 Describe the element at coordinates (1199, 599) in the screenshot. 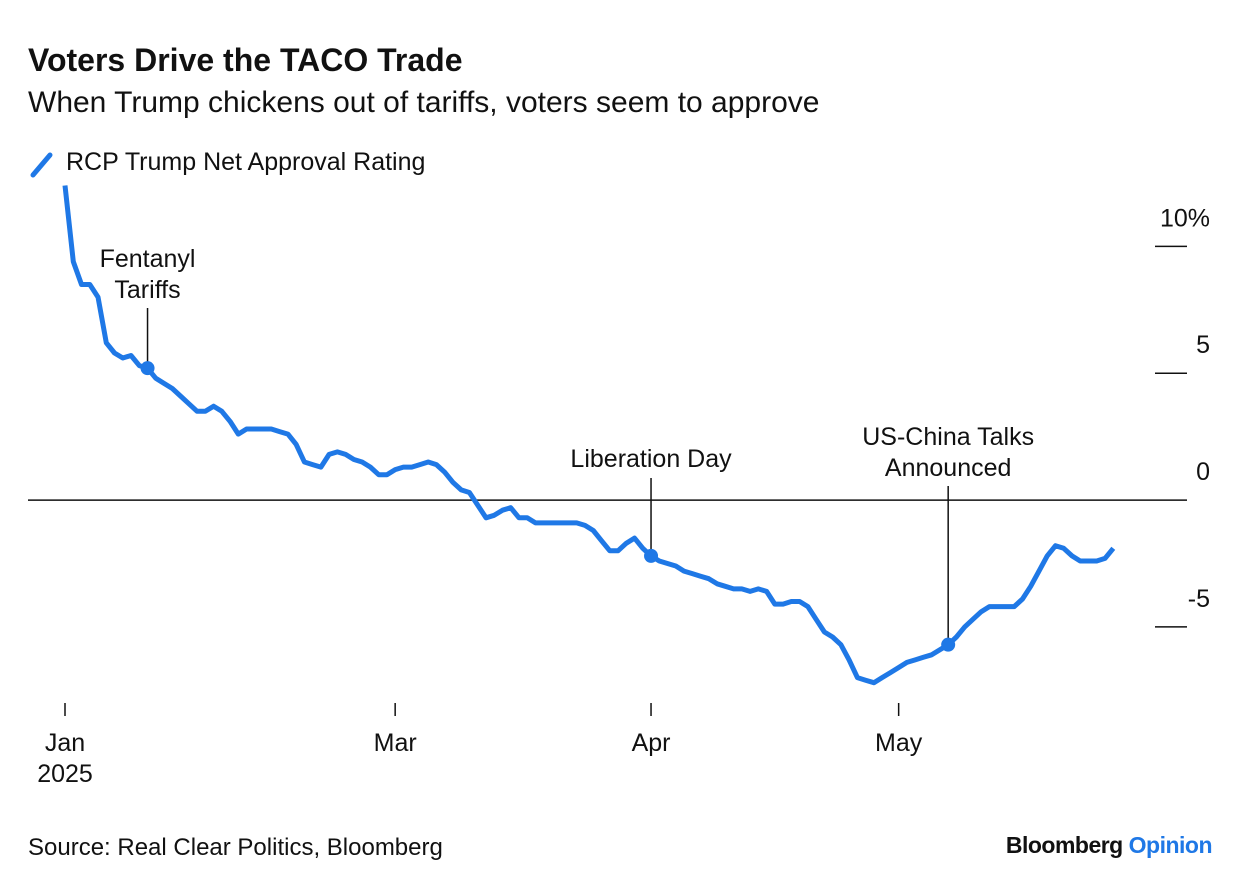

I see `y-tick-label: -5` at that location.